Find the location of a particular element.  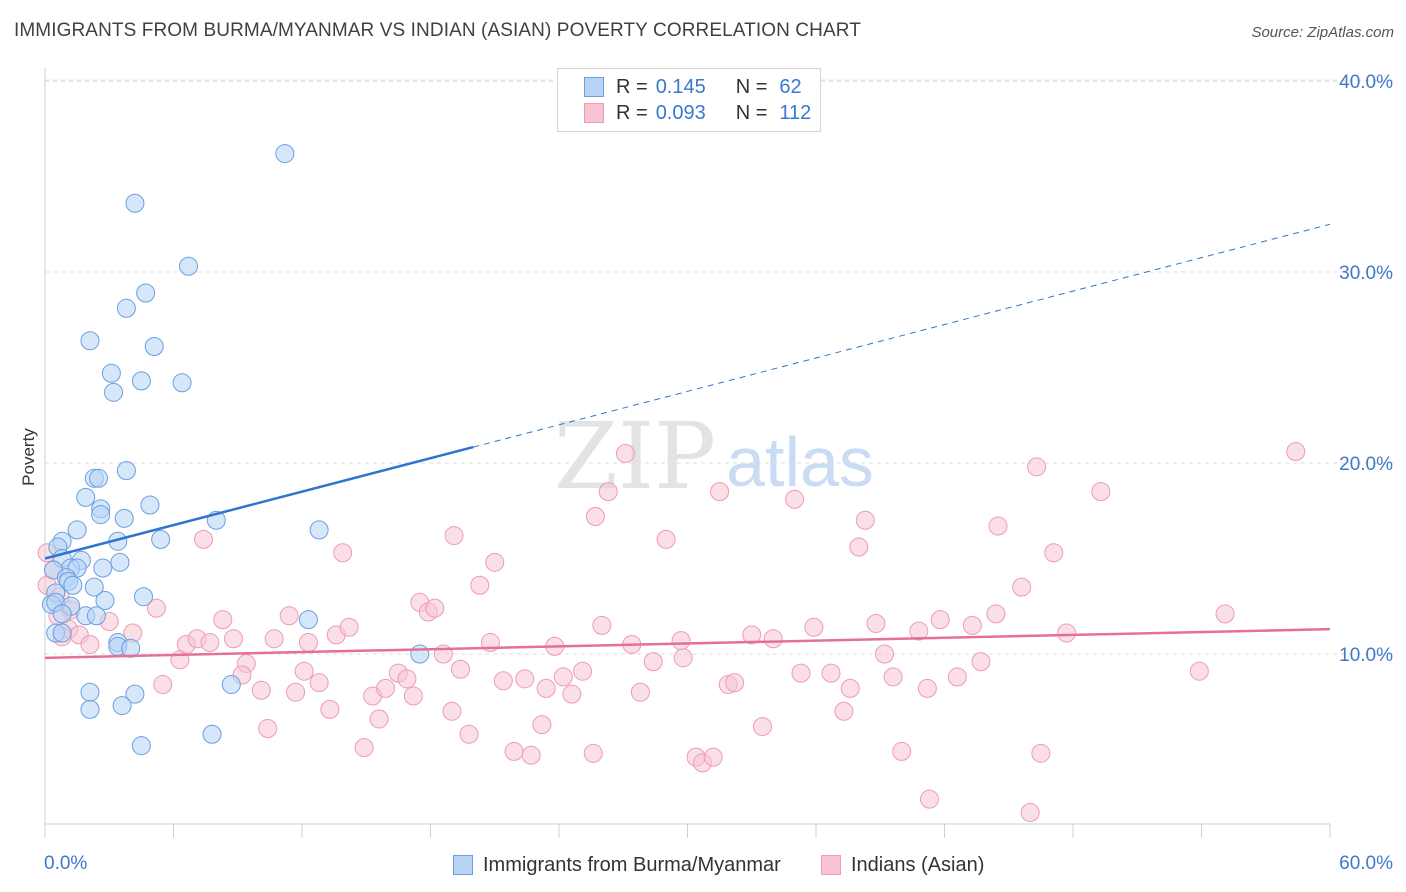

y-tick-label: 10.0% is located at coordinates (1366, 655).